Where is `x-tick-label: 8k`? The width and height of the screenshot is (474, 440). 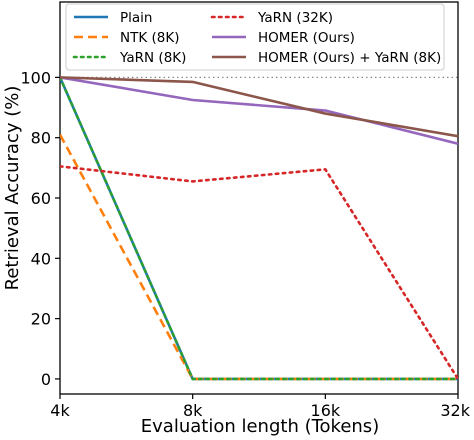
x-tick-label: 8k is located at coordinates (193, 410).